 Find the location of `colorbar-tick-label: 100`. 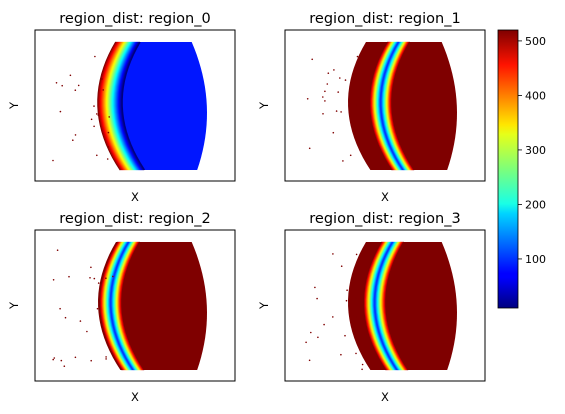

colorbar-tick-label: 100 is located at coordinates (535, 259).